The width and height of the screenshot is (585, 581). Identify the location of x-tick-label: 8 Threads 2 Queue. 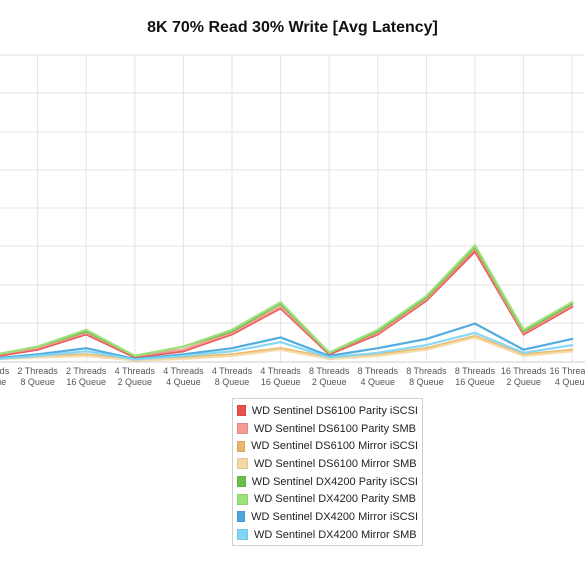
(329, 376).